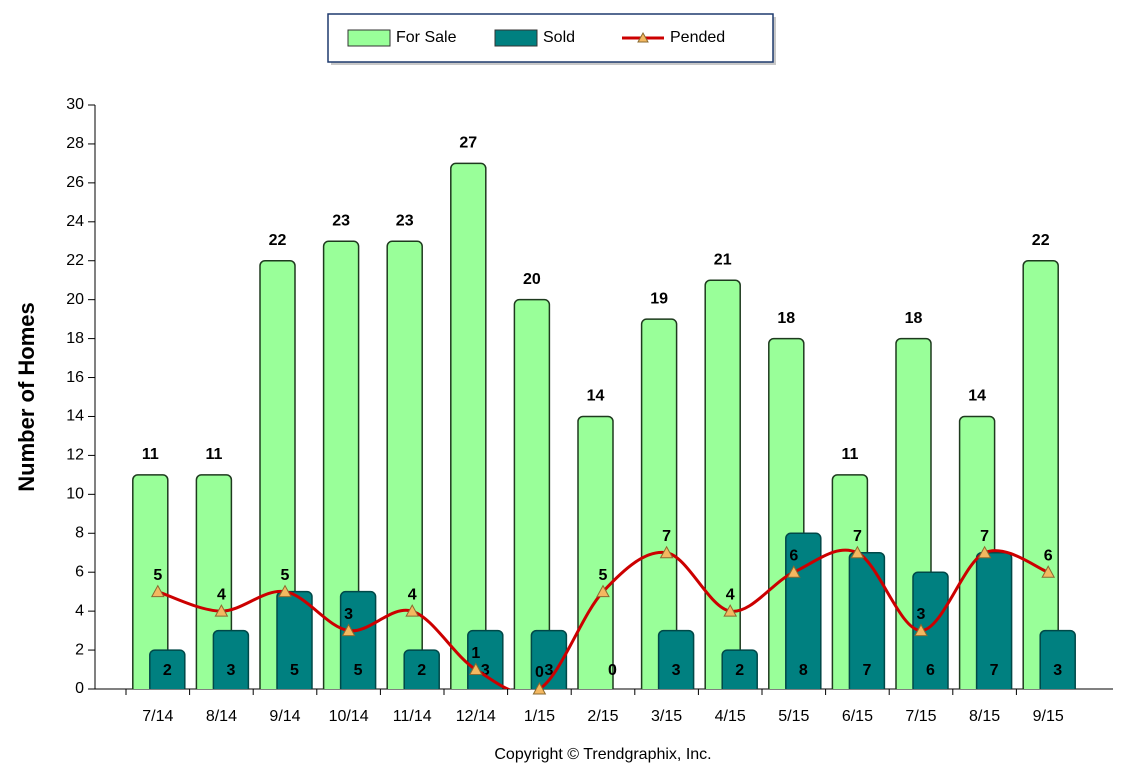 The image size is (1138, 776). Describe the element at coordinates (284, 716) in the screenshot. I see `x-tick-label: 9/14` at that location.